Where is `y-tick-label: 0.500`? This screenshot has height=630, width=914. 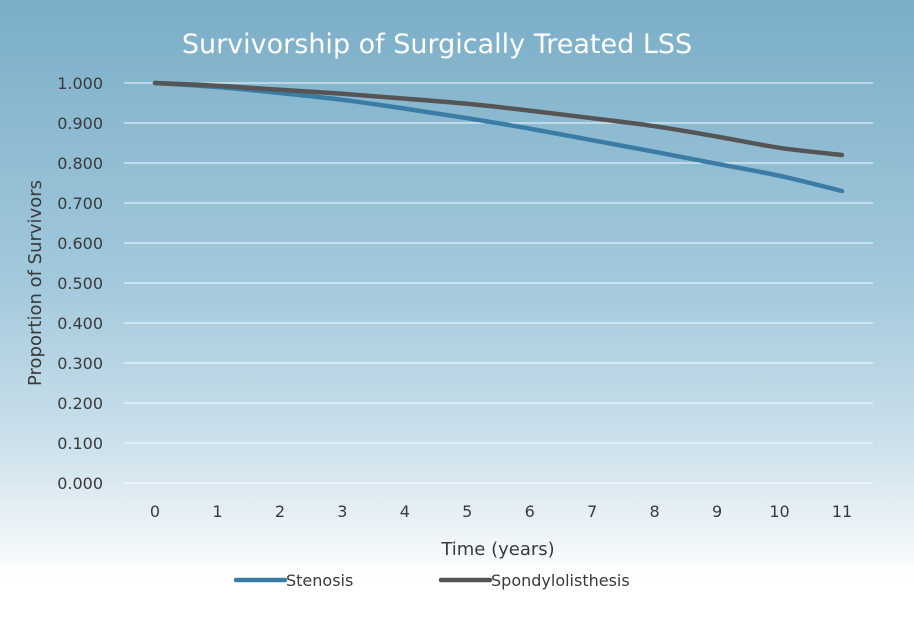
y-tick-label: 0.500 is located at coordinates (80, 283).